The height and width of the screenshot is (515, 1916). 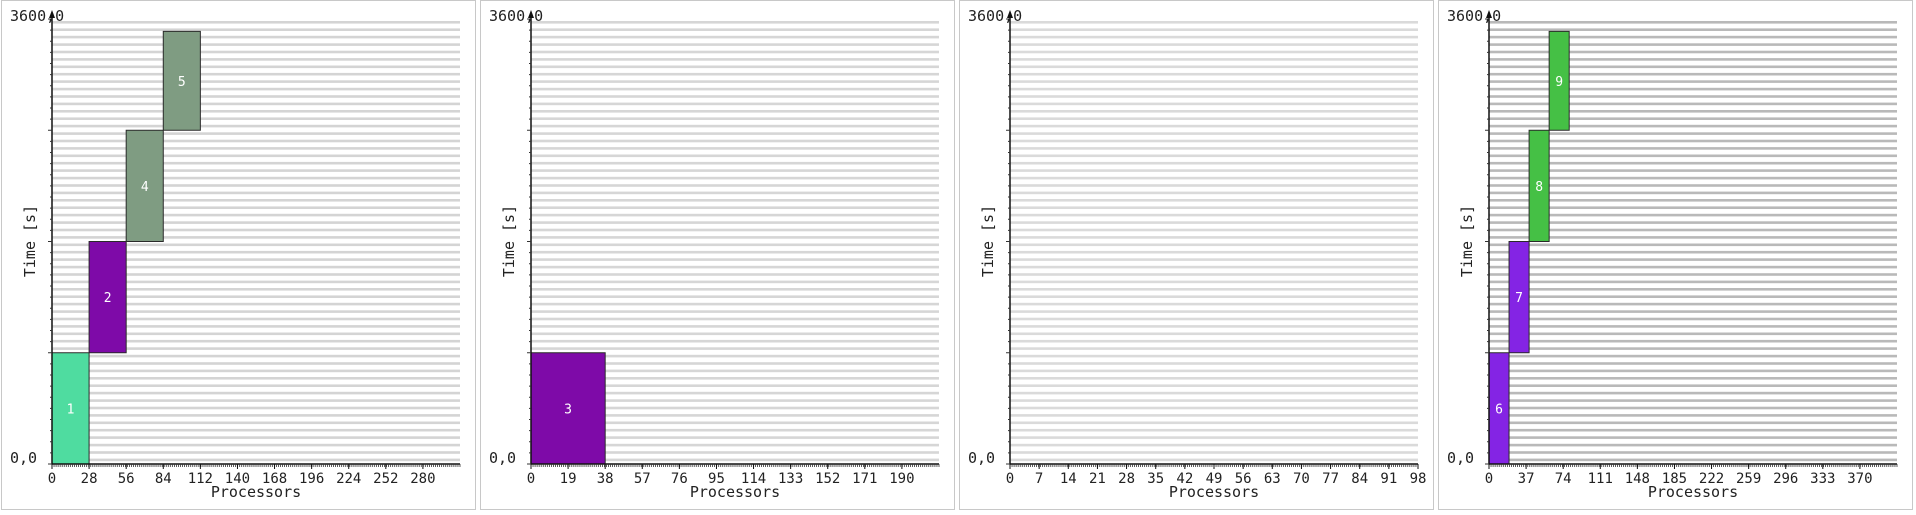 I want to click on x-tick-label: 63, so click(x=1272, y=479).